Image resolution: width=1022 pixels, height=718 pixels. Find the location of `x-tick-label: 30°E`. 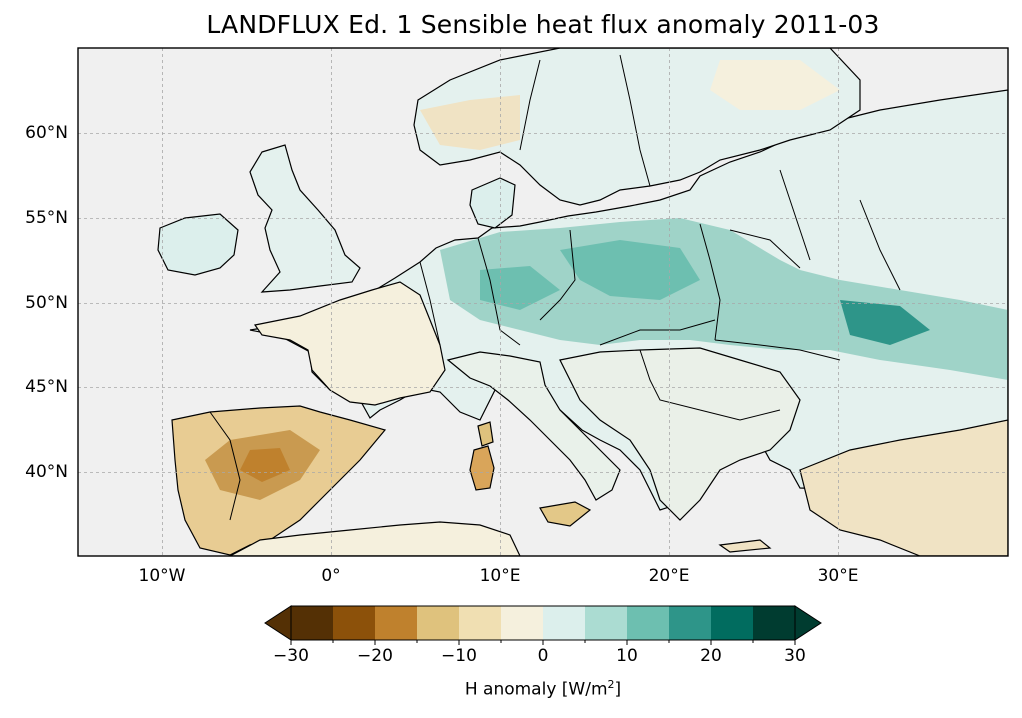

x-tick-label: 30°E is located at coordinates (838, 576).